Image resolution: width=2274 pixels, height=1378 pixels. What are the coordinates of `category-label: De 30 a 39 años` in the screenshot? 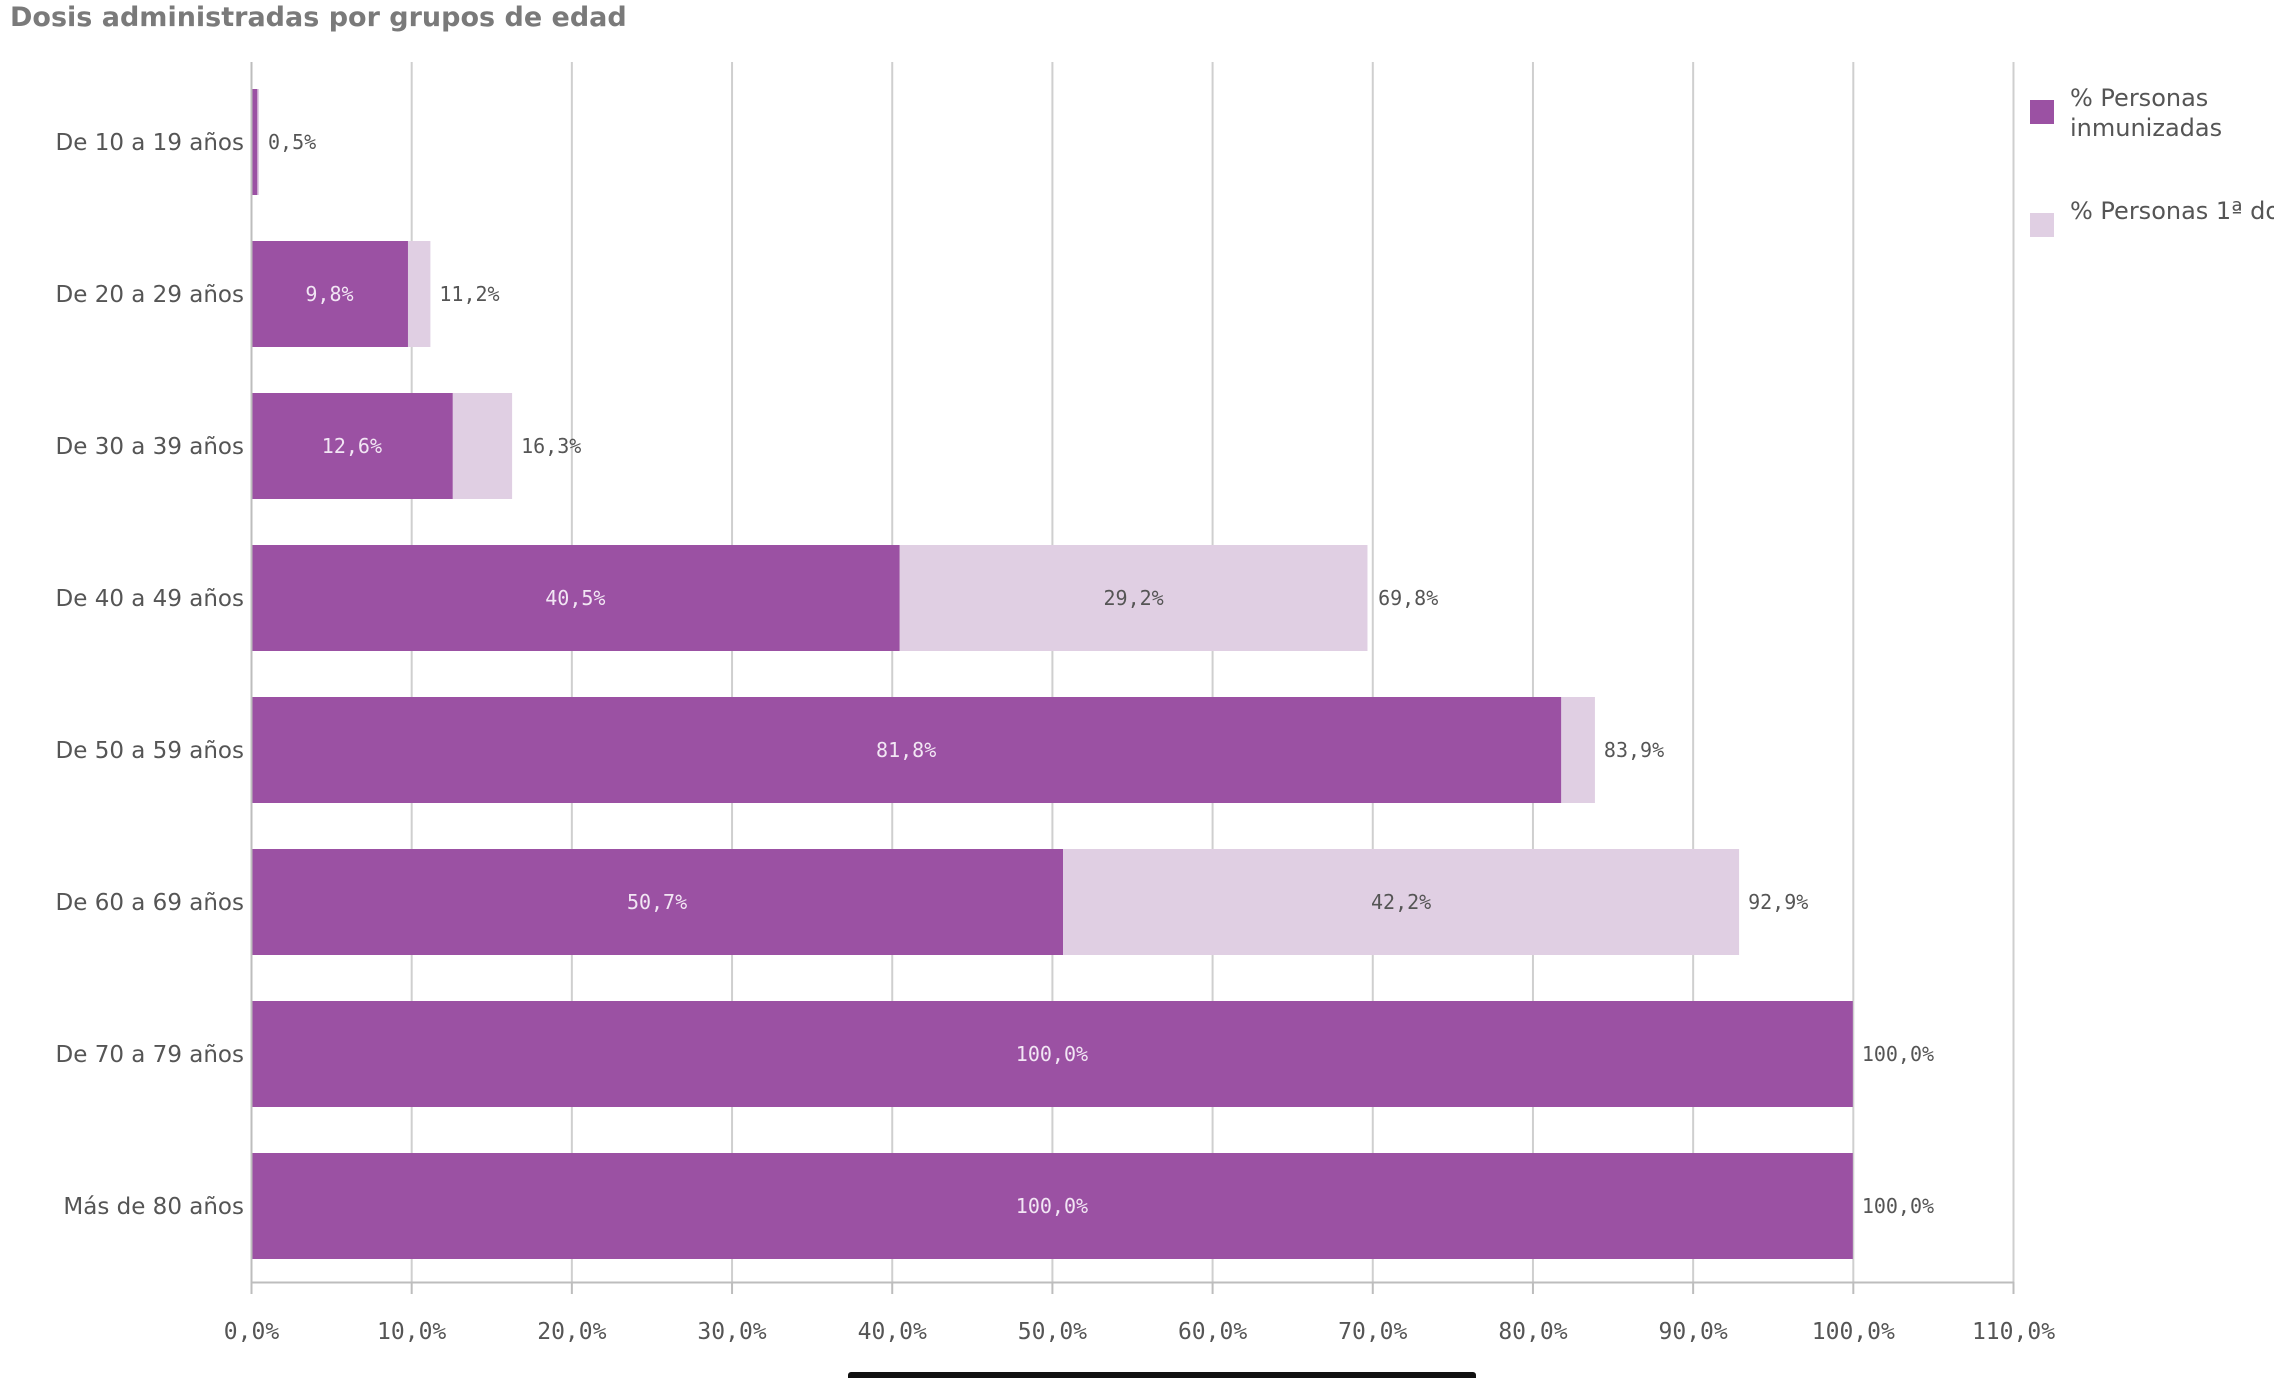 It's located at (150, 447).